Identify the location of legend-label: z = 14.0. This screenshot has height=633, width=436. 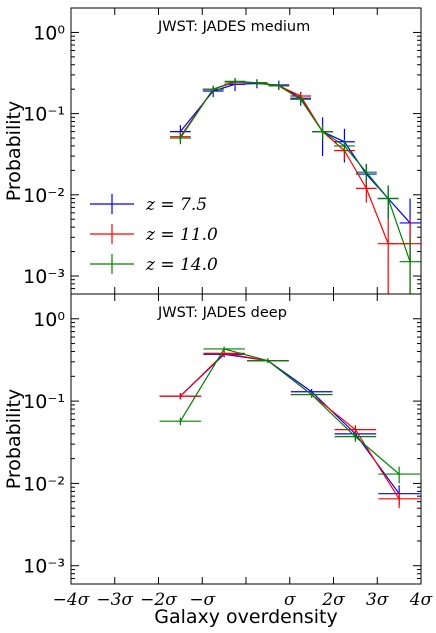
(181, 265).